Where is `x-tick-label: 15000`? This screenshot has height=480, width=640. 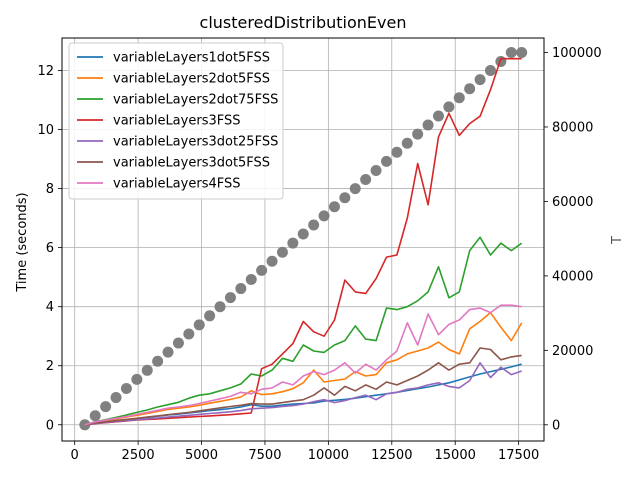
x-tick-label: 15000 is located at coordinates (455, 455).